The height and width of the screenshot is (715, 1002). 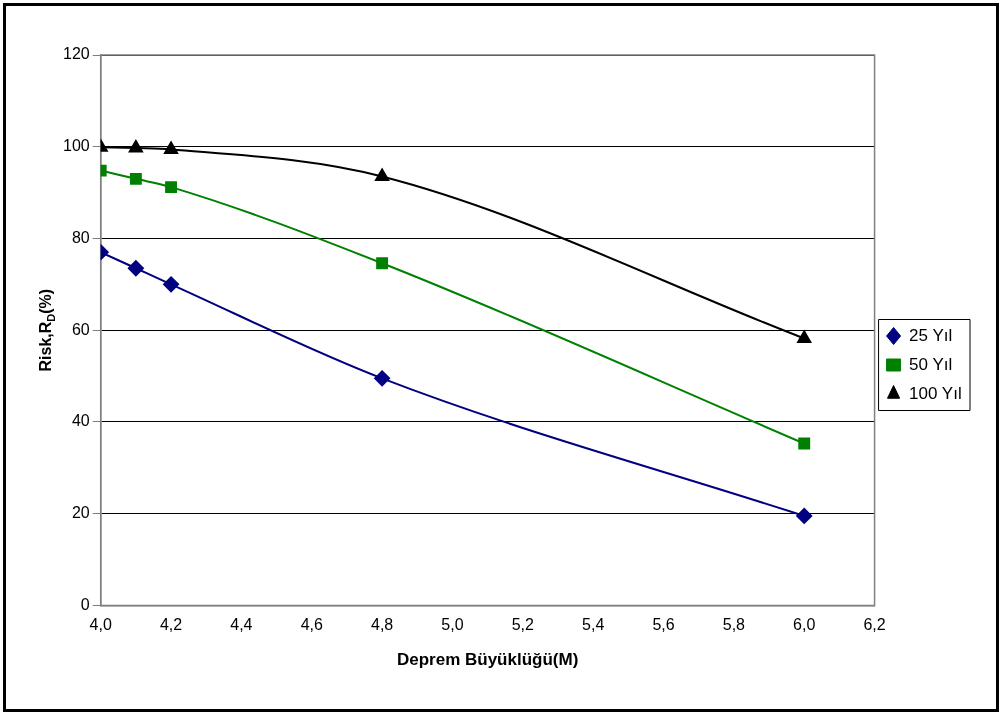 What do you see at coordinates (80, 513) in the screenshot?
I see `y-tick-label: 20` at bounding box center [80, 513].